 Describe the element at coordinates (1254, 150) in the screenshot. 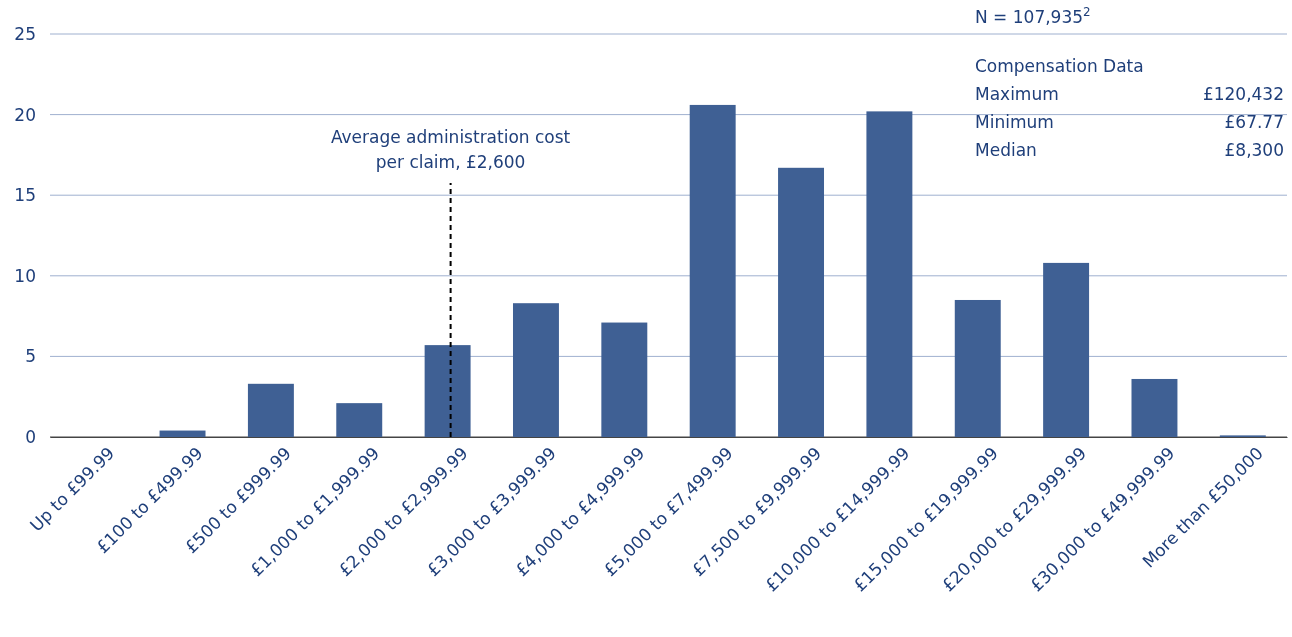

I see `annotation: £8,300` at that location.